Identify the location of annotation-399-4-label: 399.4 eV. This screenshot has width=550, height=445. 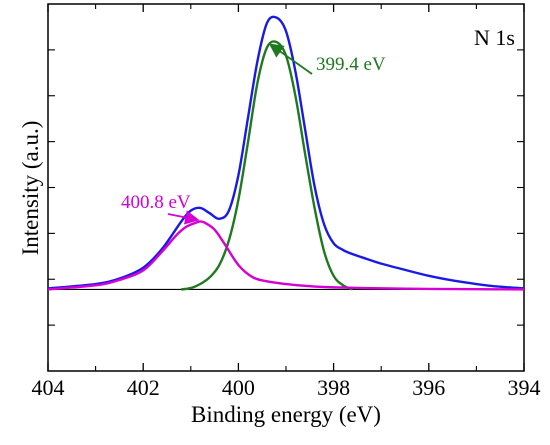
(351, 64).